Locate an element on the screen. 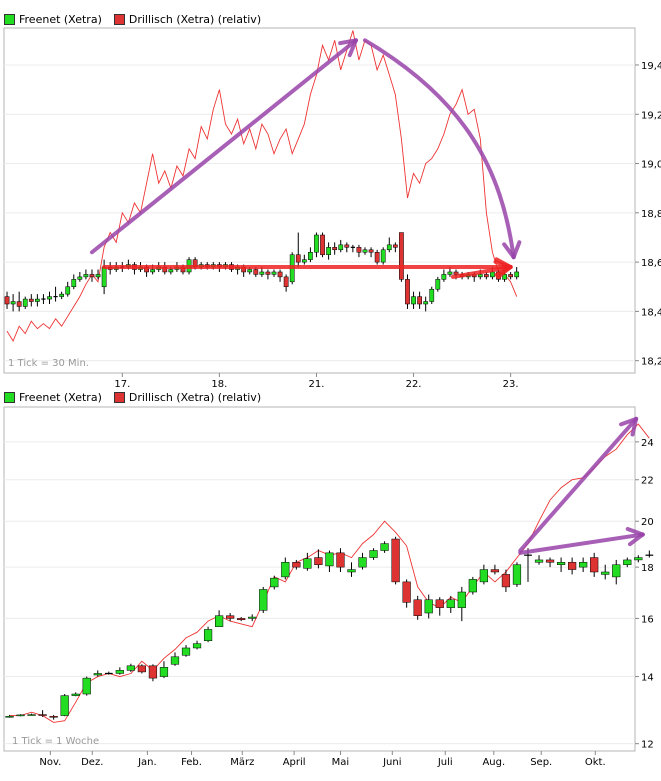  y-tick-label: 12 is located at coordinates (647, 745).